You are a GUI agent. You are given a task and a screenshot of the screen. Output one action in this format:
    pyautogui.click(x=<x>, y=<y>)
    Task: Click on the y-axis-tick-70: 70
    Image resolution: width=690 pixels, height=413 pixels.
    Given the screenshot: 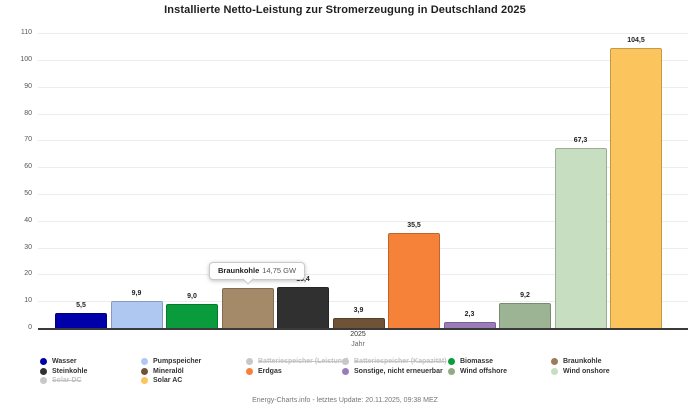 What is the action you would take?
    pyautogui.click(x=28, y=140)
    